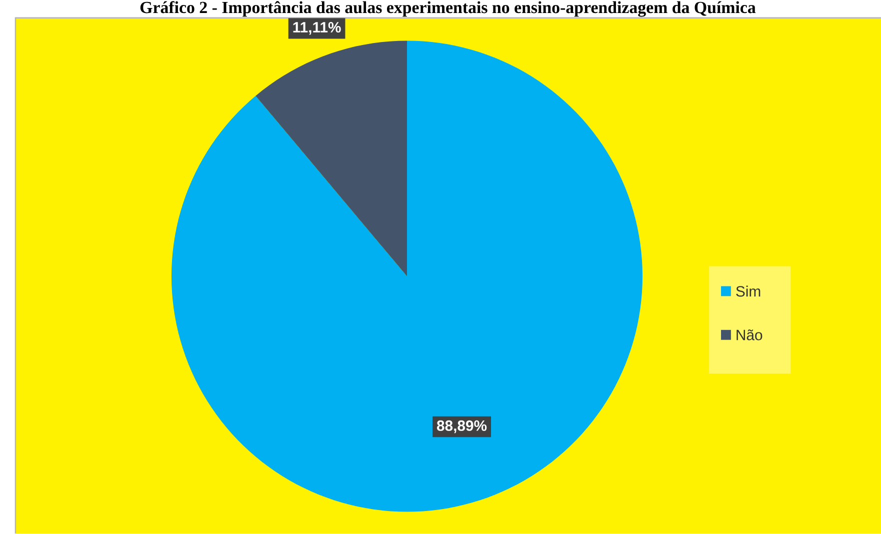 The width and height of the screenshot is (881, 534). I want to click on legend-label: Sim, so click(748, 291).